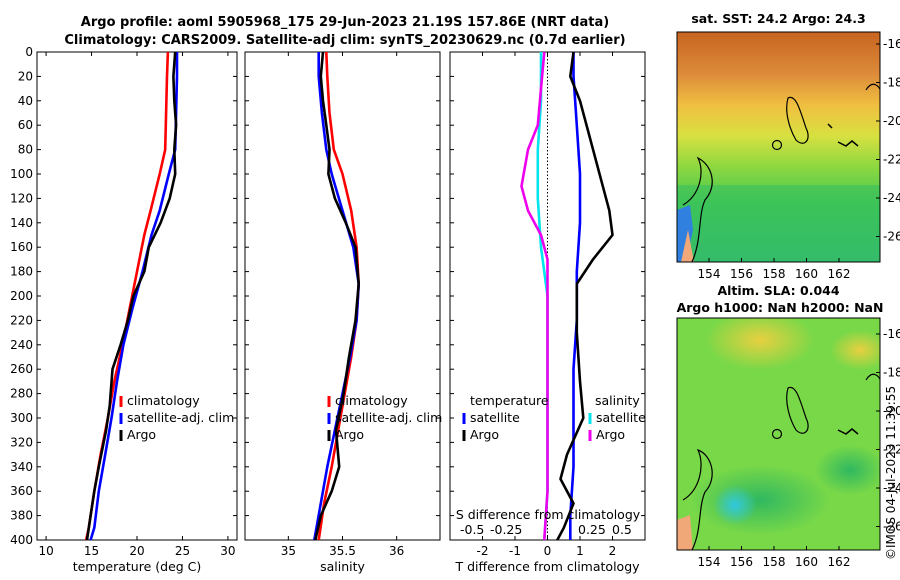  Describe the element at coordinates (592, 529) in the screenshot. I see `xtick2-label: 0.25` at that location.